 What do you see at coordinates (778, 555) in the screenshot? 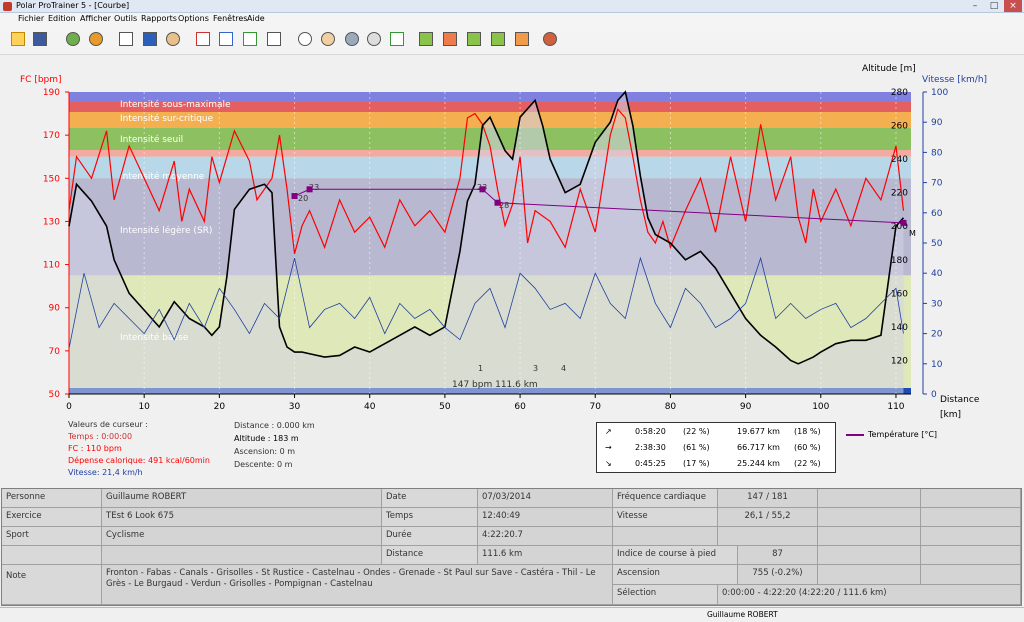
I see `running-index-value: 87` at bounding box center [778, 555].